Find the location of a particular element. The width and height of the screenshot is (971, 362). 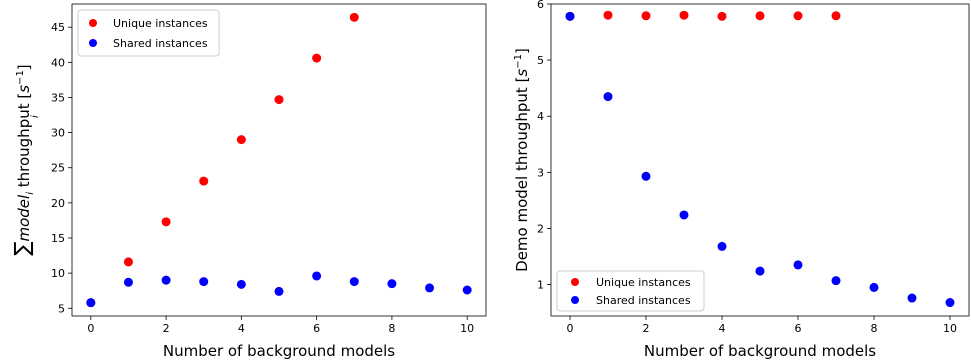

y-tick-label: 20 is located at coordinates (58, 203).